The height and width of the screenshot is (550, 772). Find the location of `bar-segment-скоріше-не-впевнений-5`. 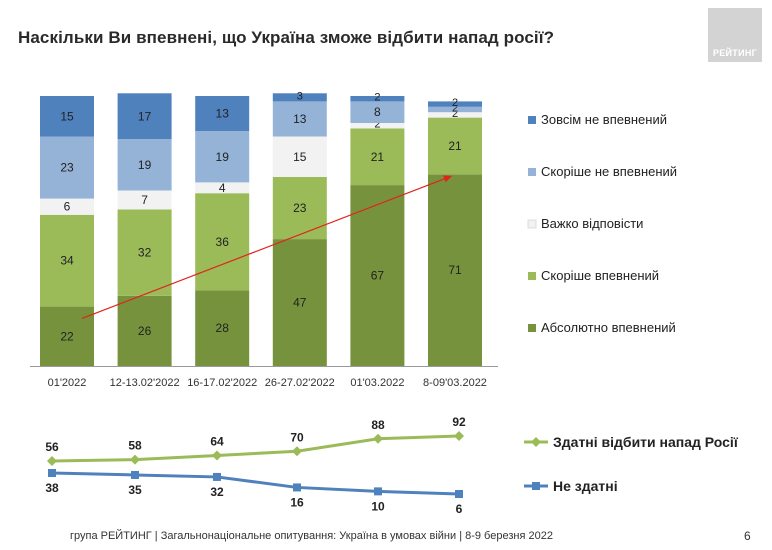

bar-segment-скоріше-не-впевнений-5 is located at coordinates (455, 109).